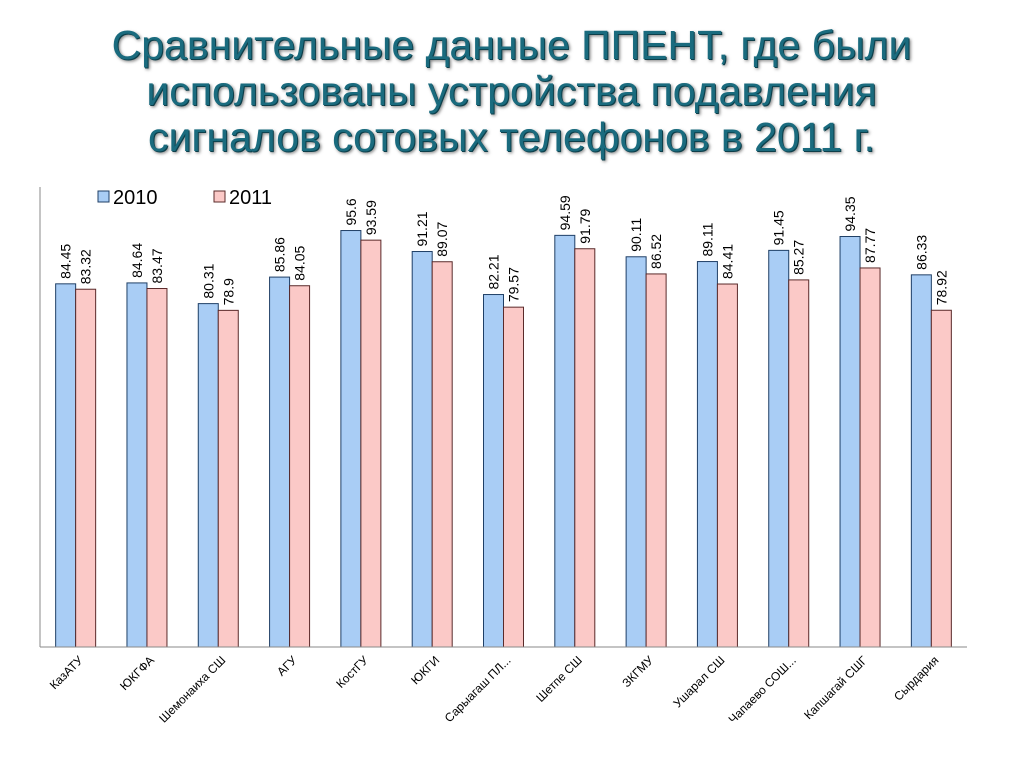 This screenshot has height=767, width=1023. Describe the element at coordinates (559, 679) in the screenshot. I see `category-label-7: Шетпе СШ` at that location.